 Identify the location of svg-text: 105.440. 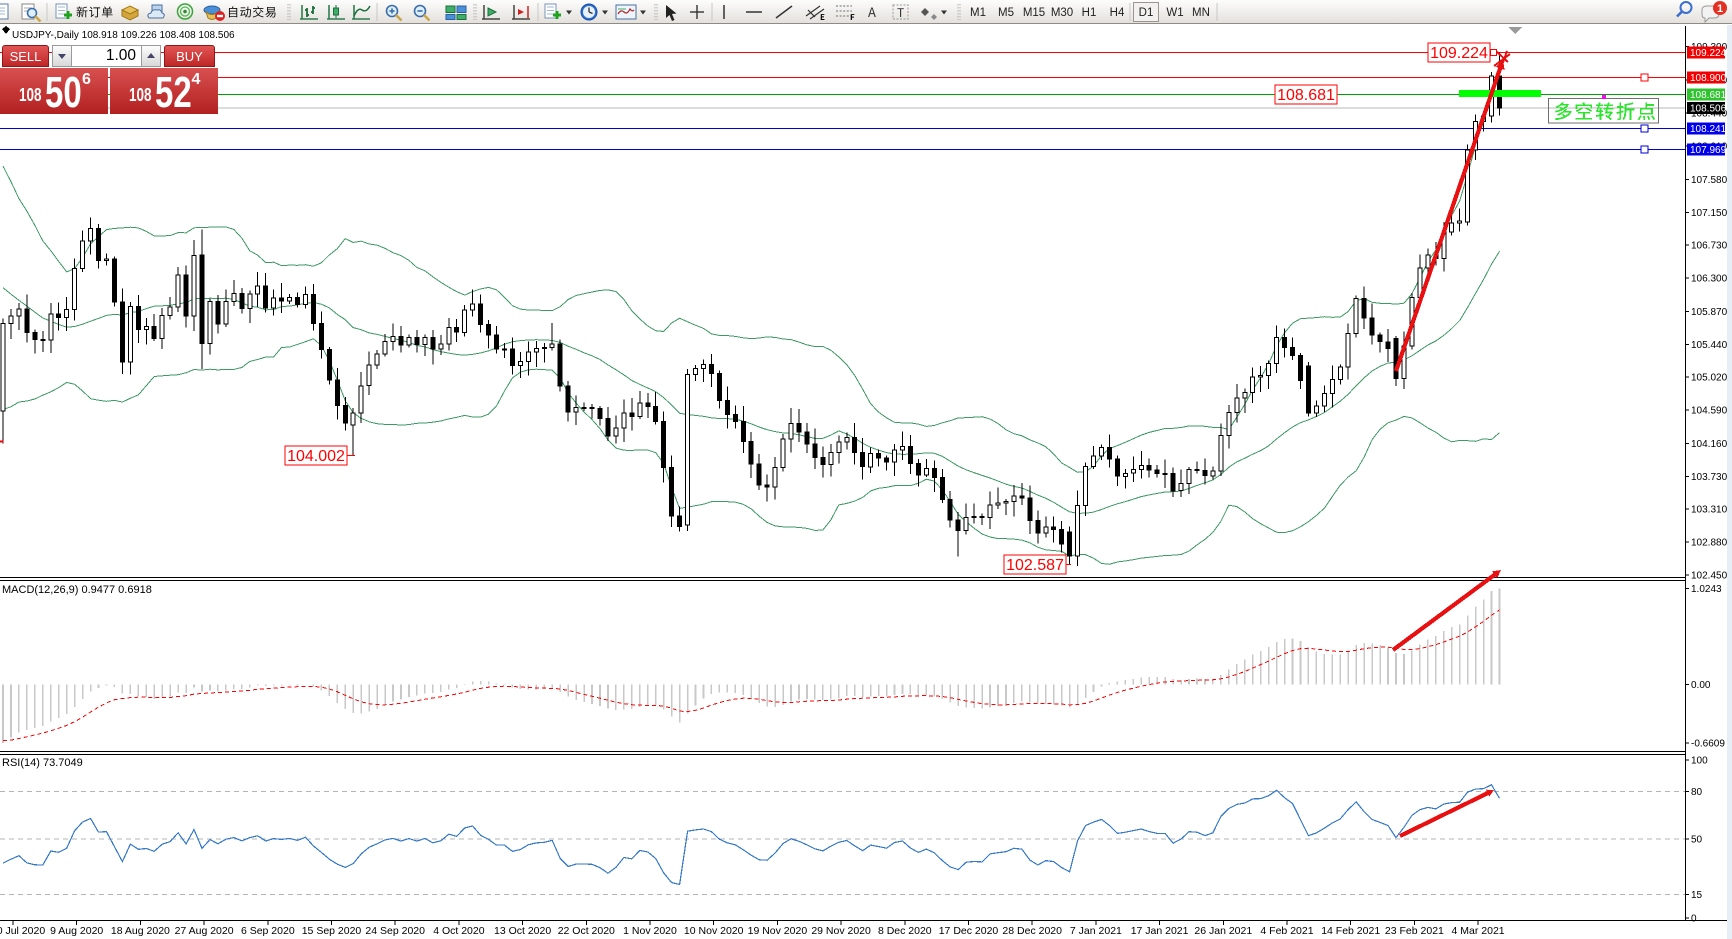
(1709, 345).